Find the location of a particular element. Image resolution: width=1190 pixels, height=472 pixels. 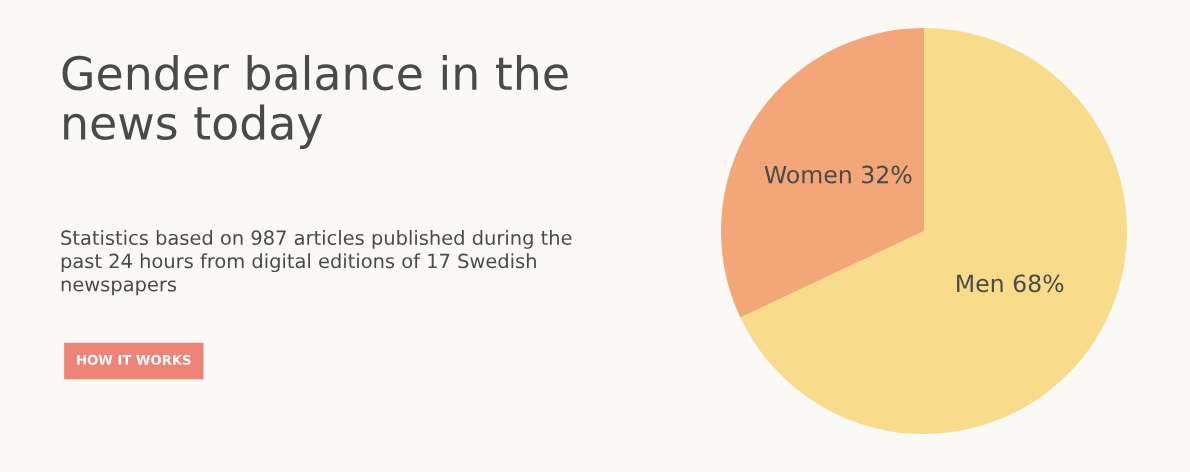

text: Gender balance in the news today is located at coordinates (315, 102).